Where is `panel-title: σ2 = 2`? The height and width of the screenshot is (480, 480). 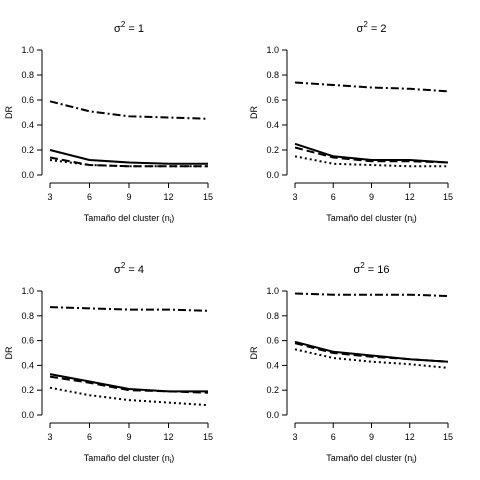
panel-title: σ2 = 2 is located at coordinates (372, 27).